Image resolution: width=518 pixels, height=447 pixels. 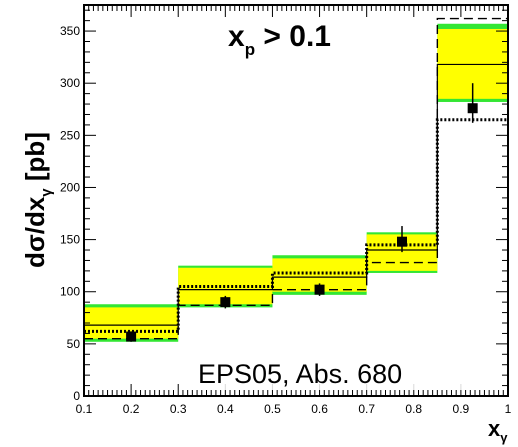 I want to click on x-tick-label: 0.6, so click(x=319, y=409).